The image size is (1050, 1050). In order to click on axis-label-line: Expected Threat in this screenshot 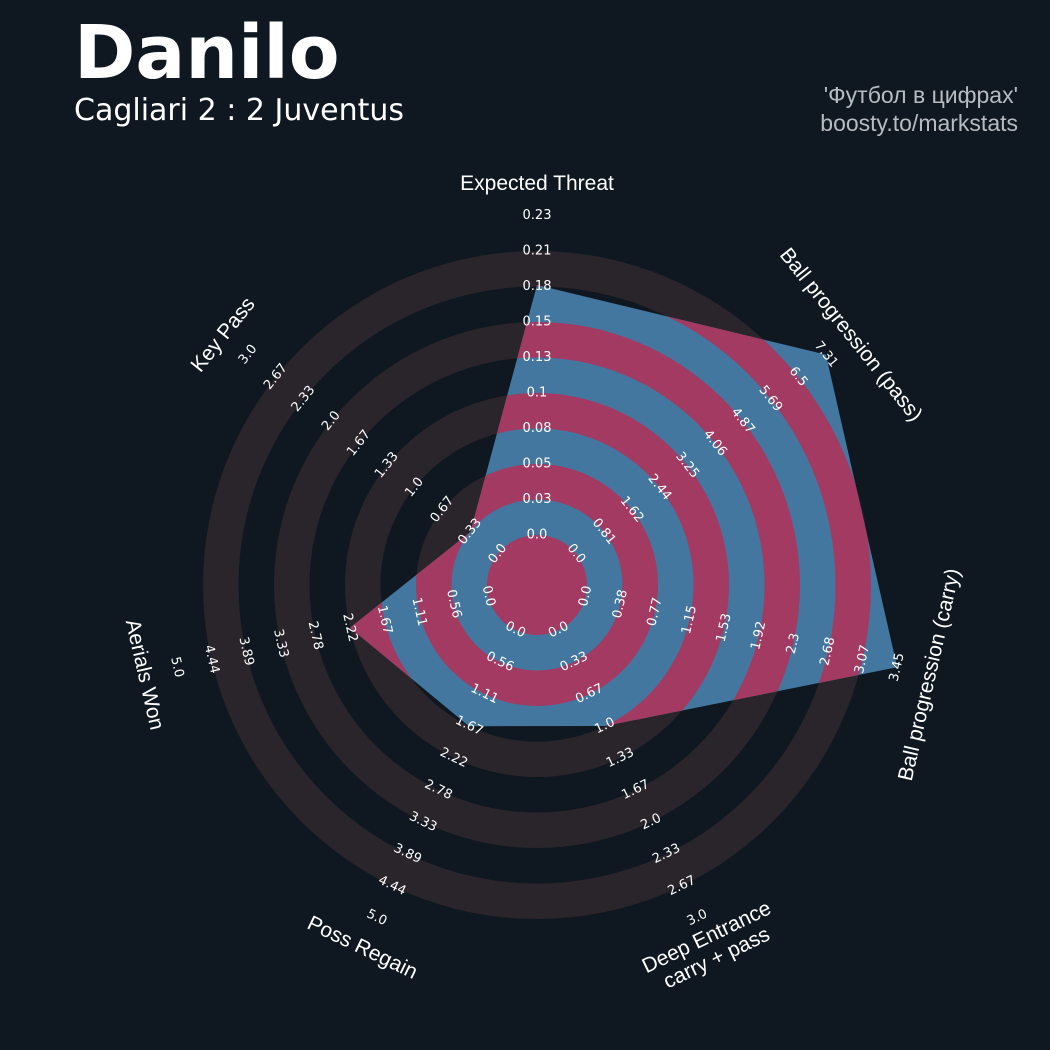, I will do `click(537, 183)`.